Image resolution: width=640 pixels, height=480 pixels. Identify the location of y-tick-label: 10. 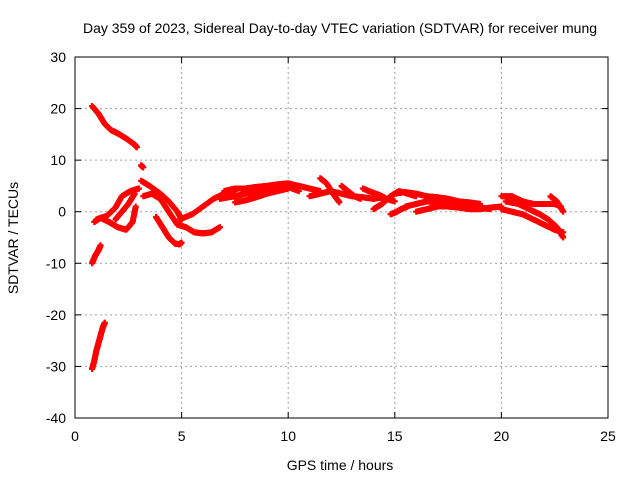
(58, 160).